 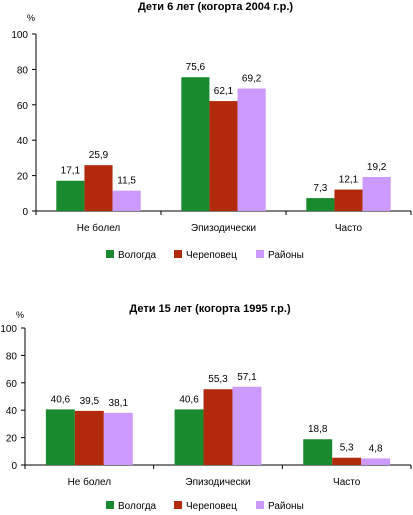 What do you see at coordinates (252, 79) in the screenshot?
I see `data-label: 69,2` at bounding box center [252, 79].